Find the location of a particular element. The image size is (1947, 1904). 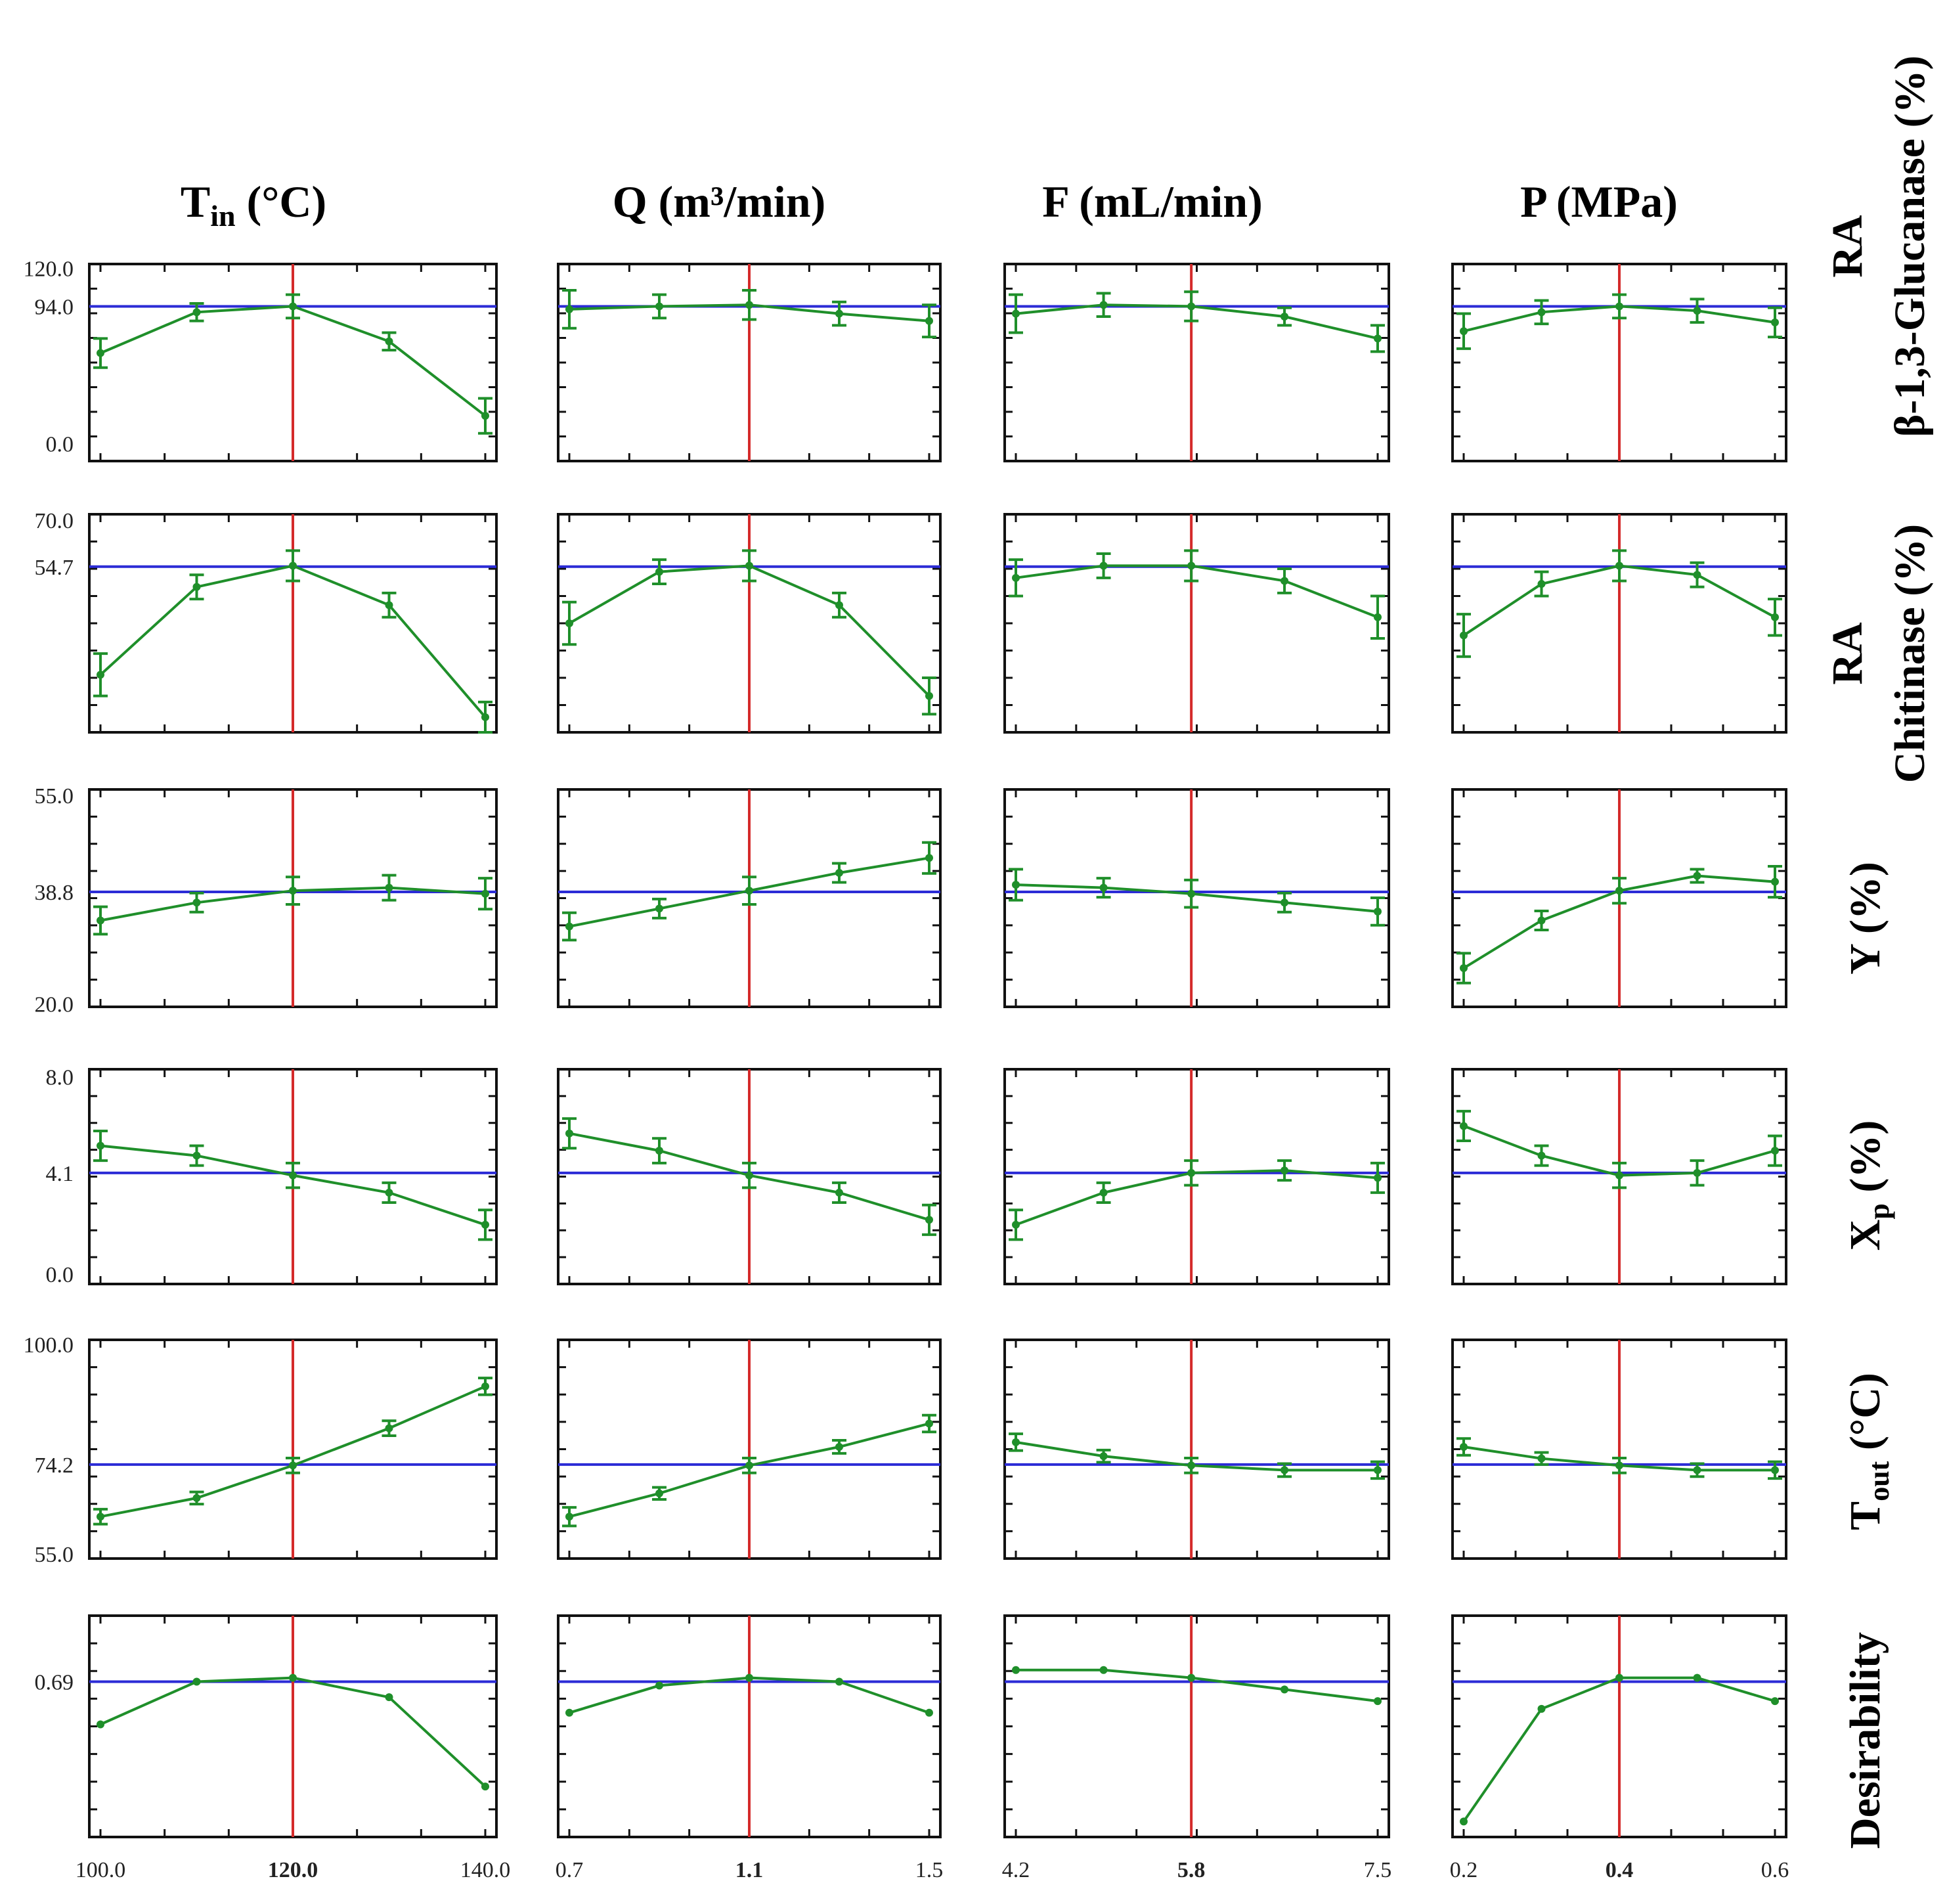

y-tick-label: 94.0 is located at coordinates (54, 307).